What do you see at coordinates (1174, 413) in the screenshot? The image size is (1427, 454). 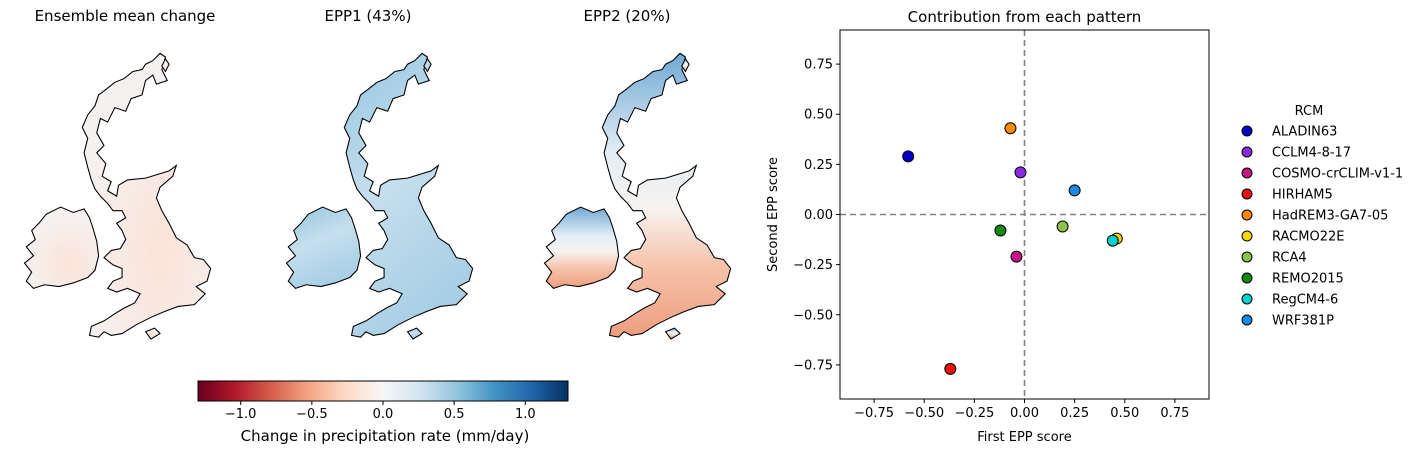 I see `x-tick-label: 0.75` at bounding box center [1174, 413].